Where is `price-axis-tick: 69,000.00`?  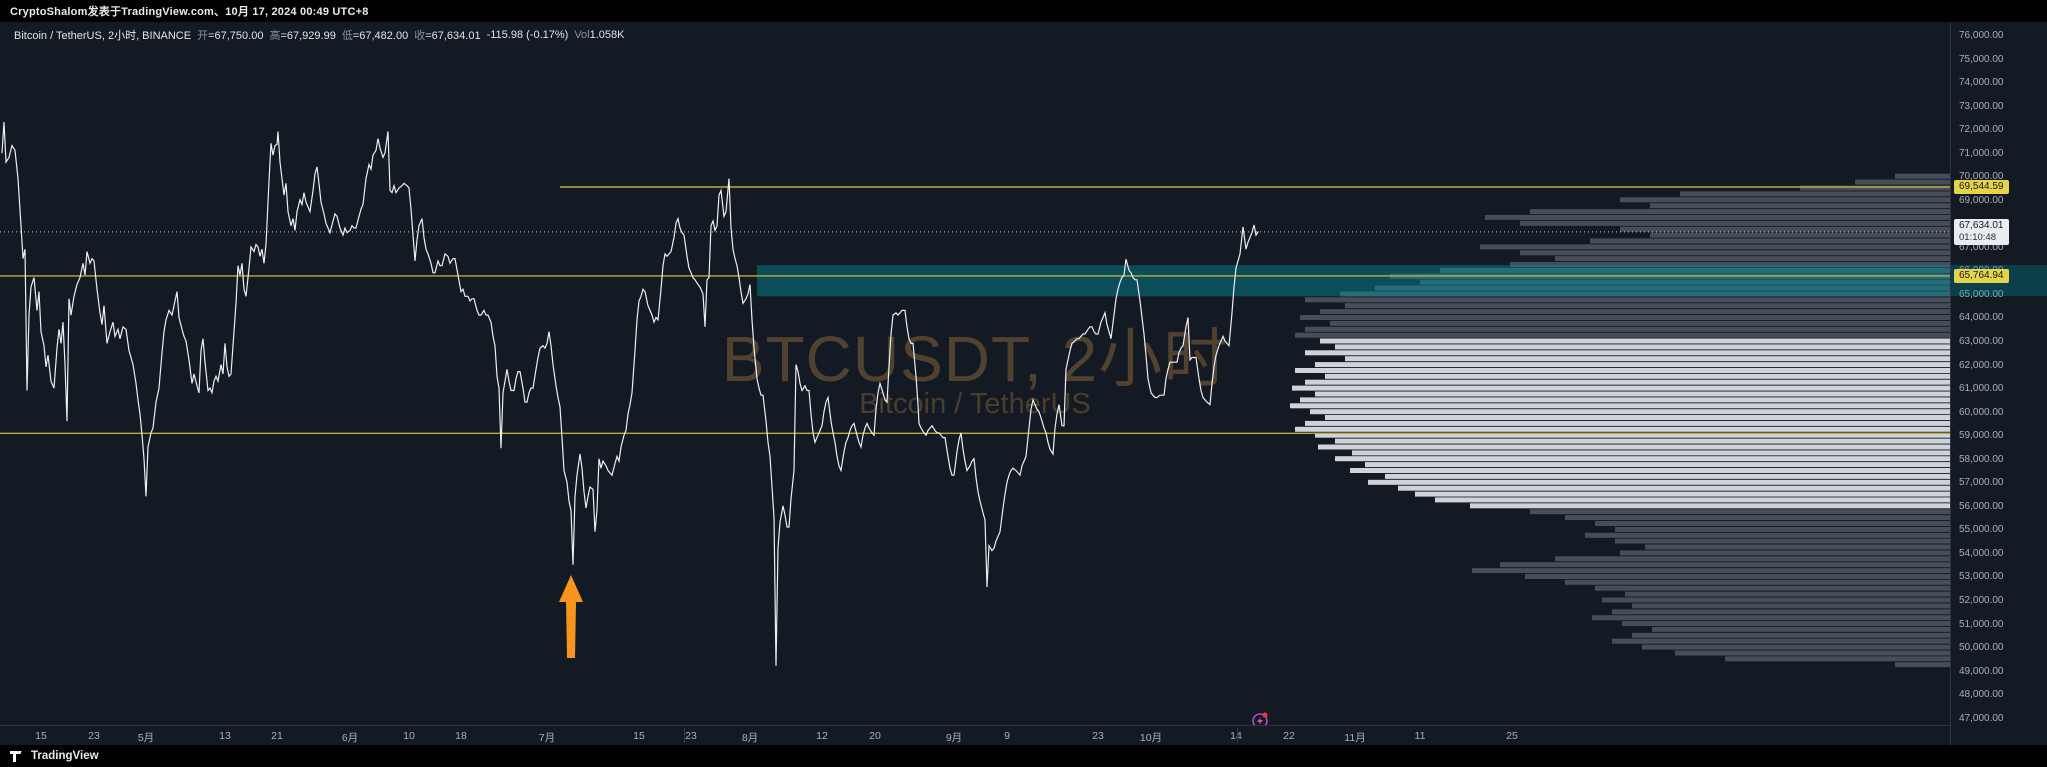 price-axis-tick: 69,000.00 is located at coordinates (1981, 200).